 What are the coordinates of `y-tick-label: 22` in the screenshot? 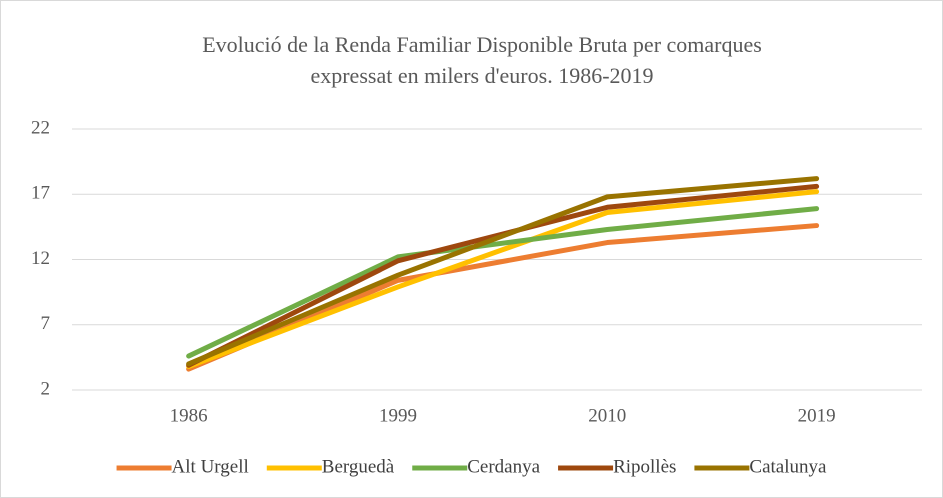 It's located at (40, 127).